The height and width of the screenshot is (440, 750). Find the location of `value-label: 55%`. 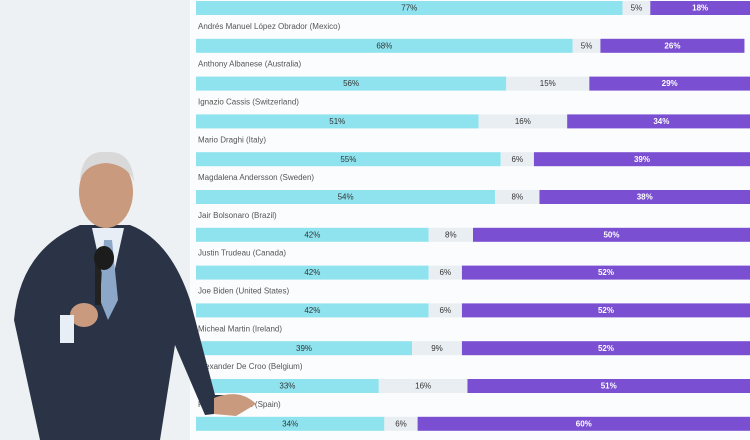

value-label: 55% is located at coordinates (348, 159).